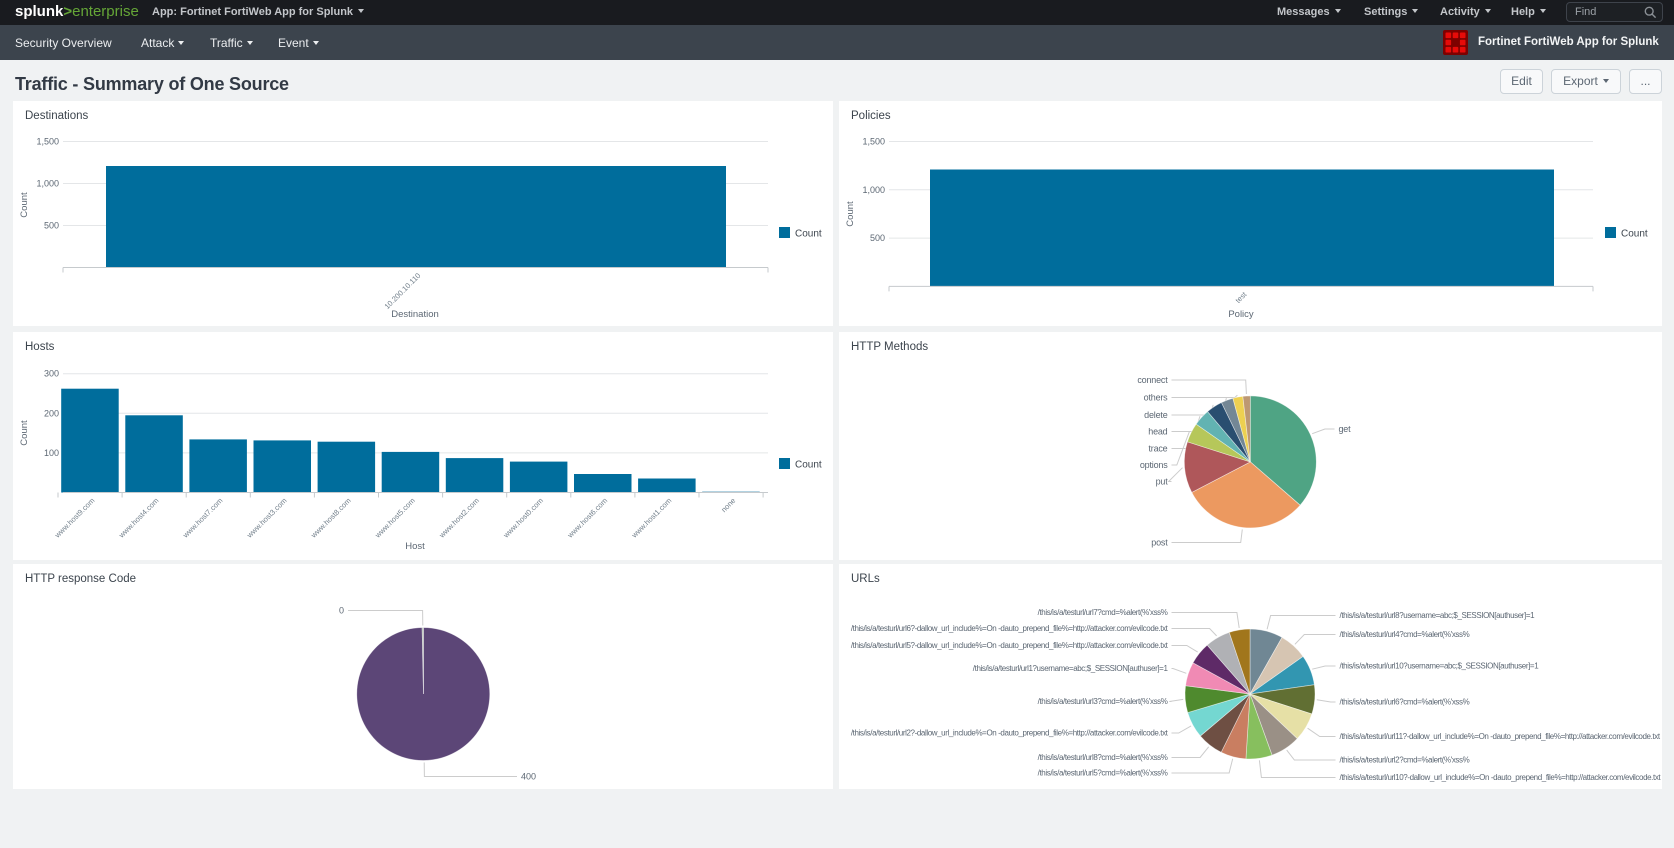 This screenshot has height=848, width=1674. I want to click on svg-text: www.host4.com, so click(138, 518).